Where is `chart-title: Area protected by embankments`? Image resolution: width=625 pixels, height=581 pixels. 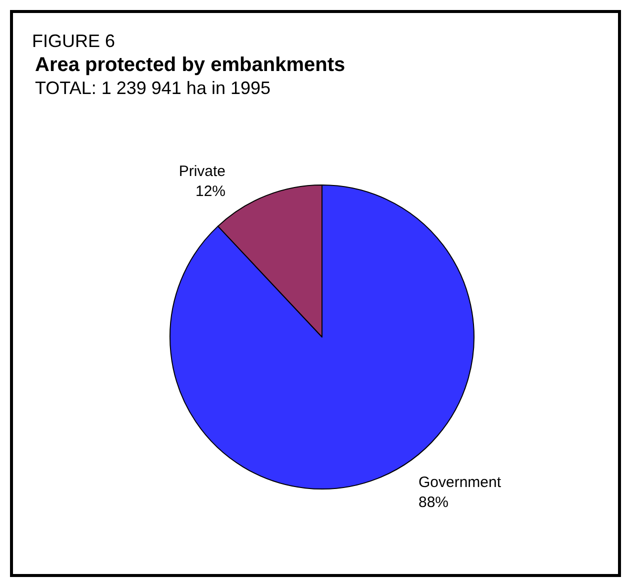
chart-title: Area protected by embankments is located at coordinates (190, 65).